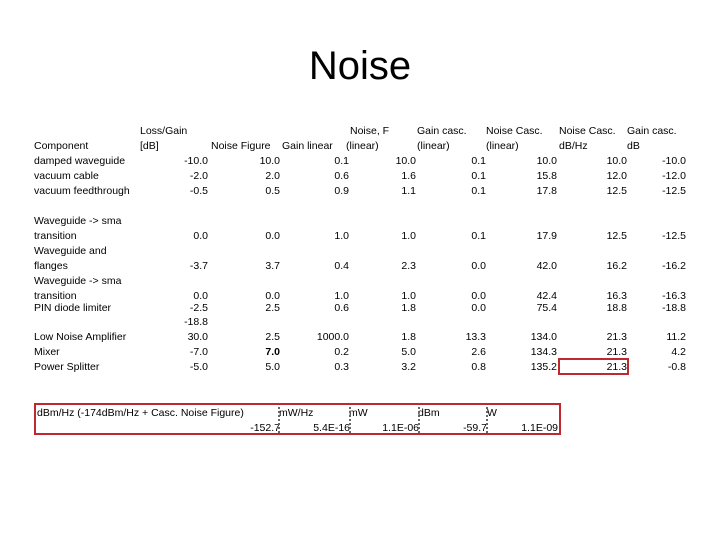 The height and width of the screenshot is (540, 720). What do you see at coordinates (362, 146) in the screenshot?
I see `header-noise-f-unit: (linear)` at bounding box center [362, 146].